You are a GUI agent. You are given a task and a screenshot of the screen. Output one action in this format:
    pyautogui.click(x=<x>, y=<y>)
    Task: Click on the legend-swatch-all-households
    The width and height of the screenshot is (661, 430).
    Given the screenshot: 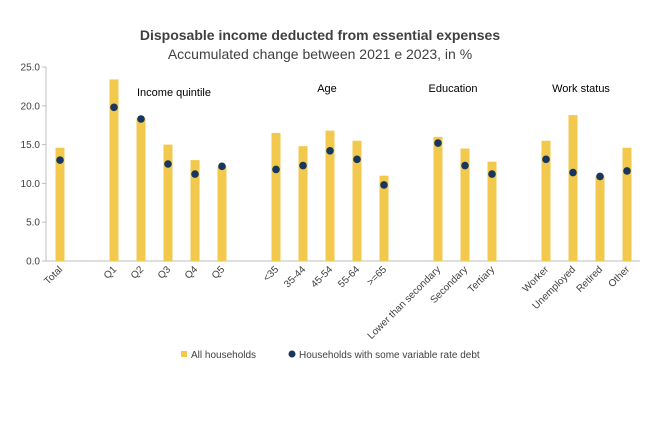 What is the action you would take?
    pyautogui.click(x=184, y=354)
    